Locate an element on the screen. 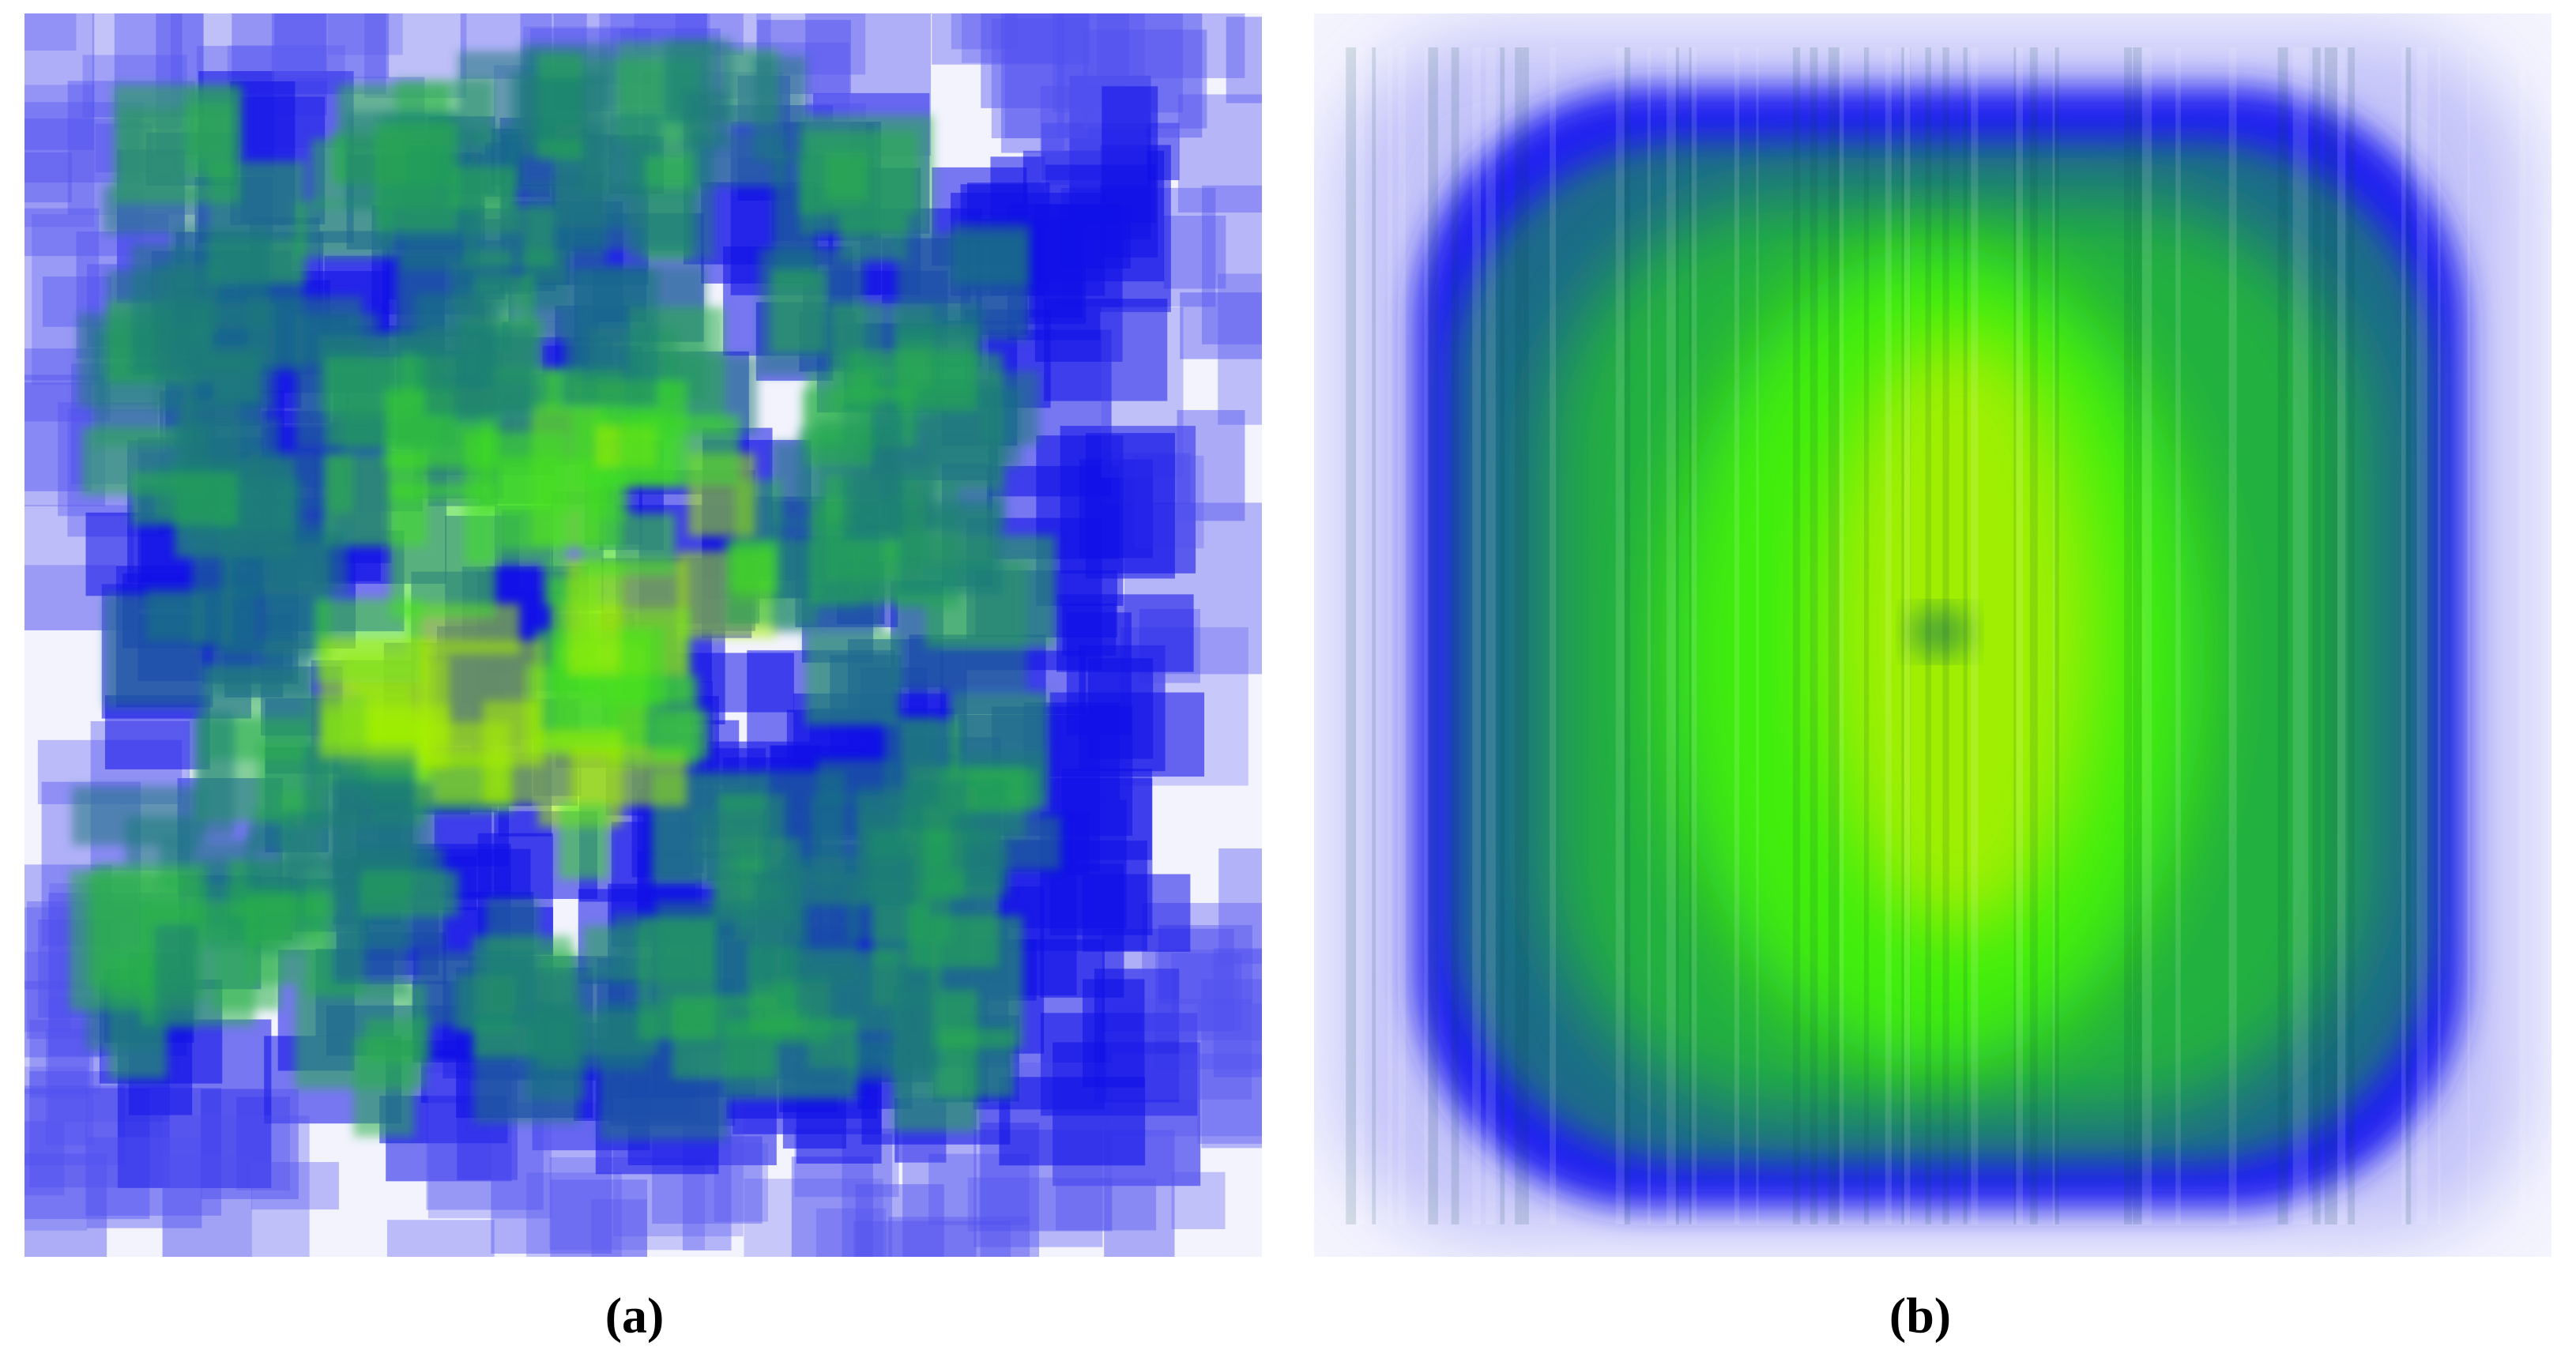  panel-label: (b) is located at coordinates (1920, 1316).